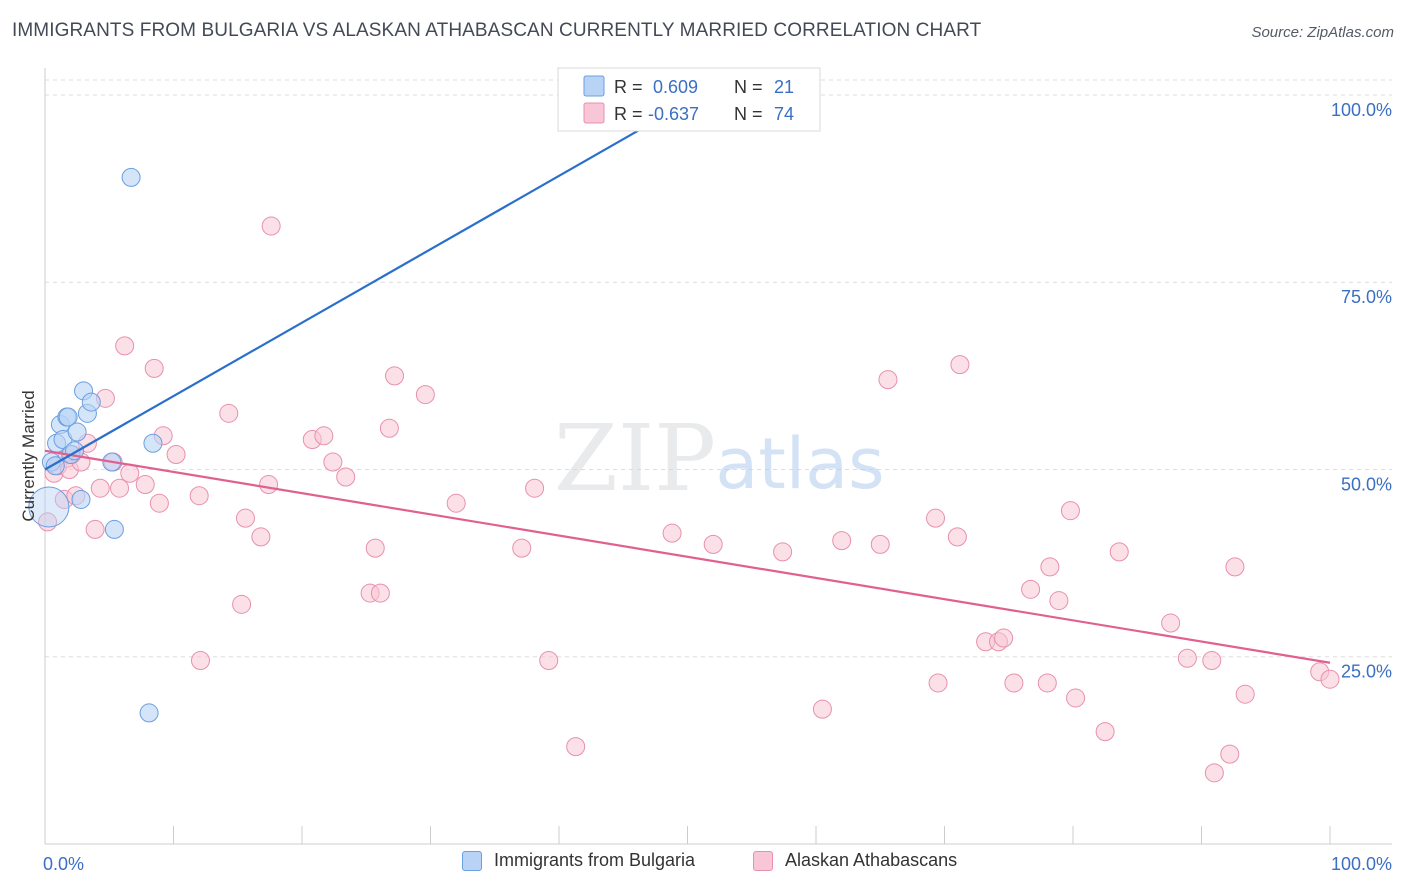  I want to click on legend-swatch-bulgaria, so click(594, 86).